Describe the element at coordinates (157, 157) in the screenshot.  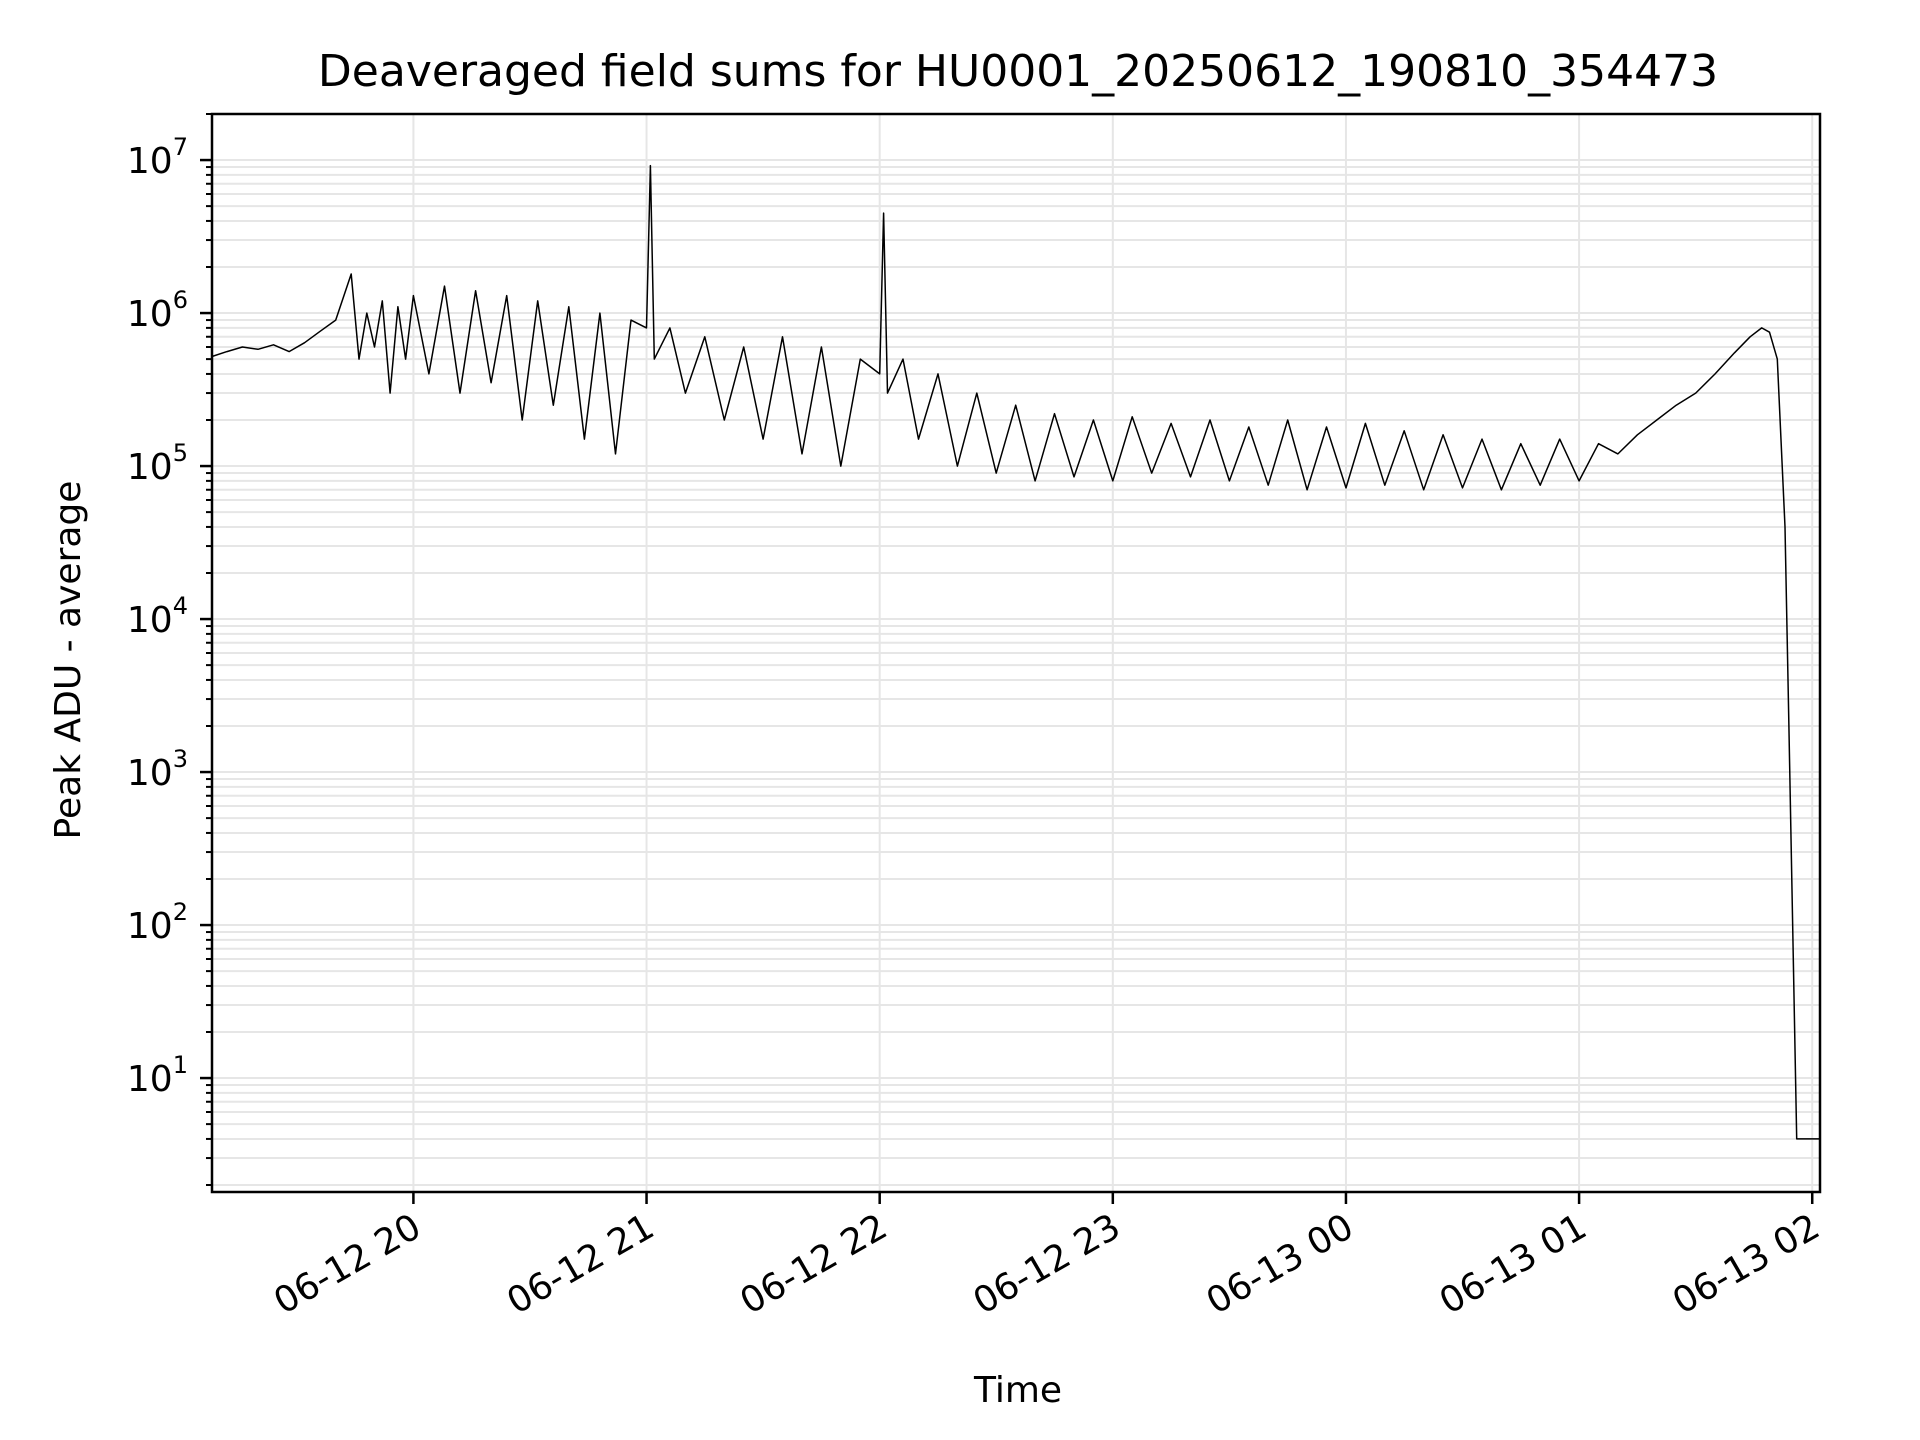
I see `y-tick-label: 10⁷` at that location.